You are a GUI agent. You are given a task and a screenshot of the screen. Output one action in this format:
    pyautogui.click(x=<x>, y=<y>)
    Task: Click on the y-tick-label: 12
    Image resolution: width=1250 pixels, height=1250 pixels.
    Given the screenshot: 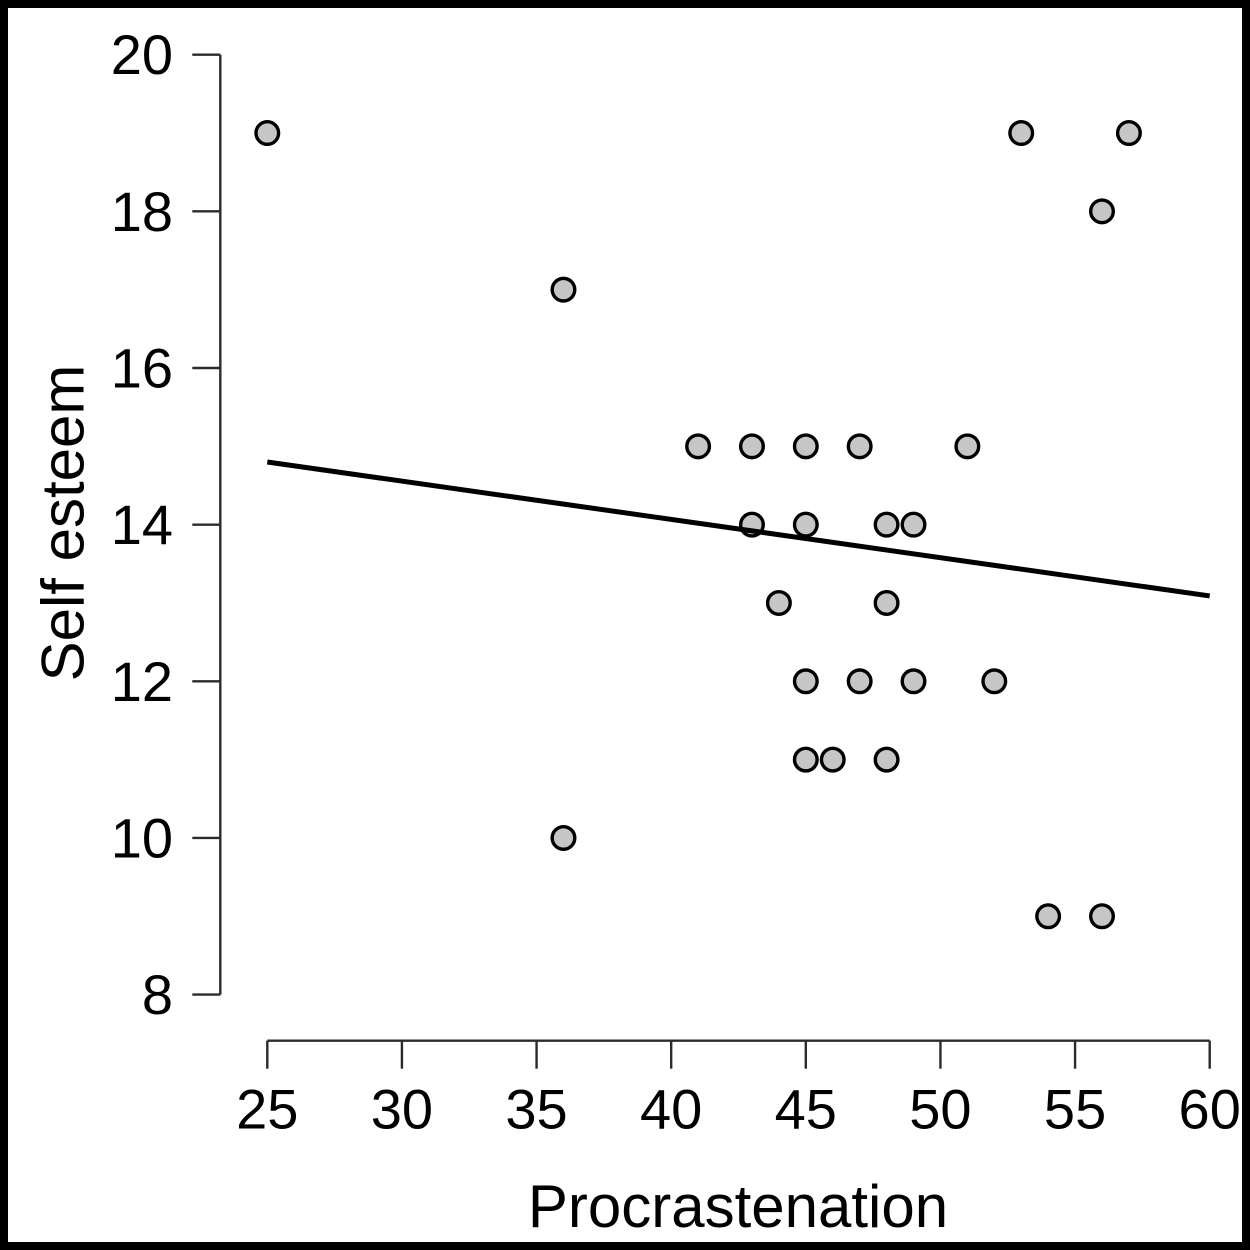 What is the action you would take?
    pyautogui.click(x=142, y=681)
    